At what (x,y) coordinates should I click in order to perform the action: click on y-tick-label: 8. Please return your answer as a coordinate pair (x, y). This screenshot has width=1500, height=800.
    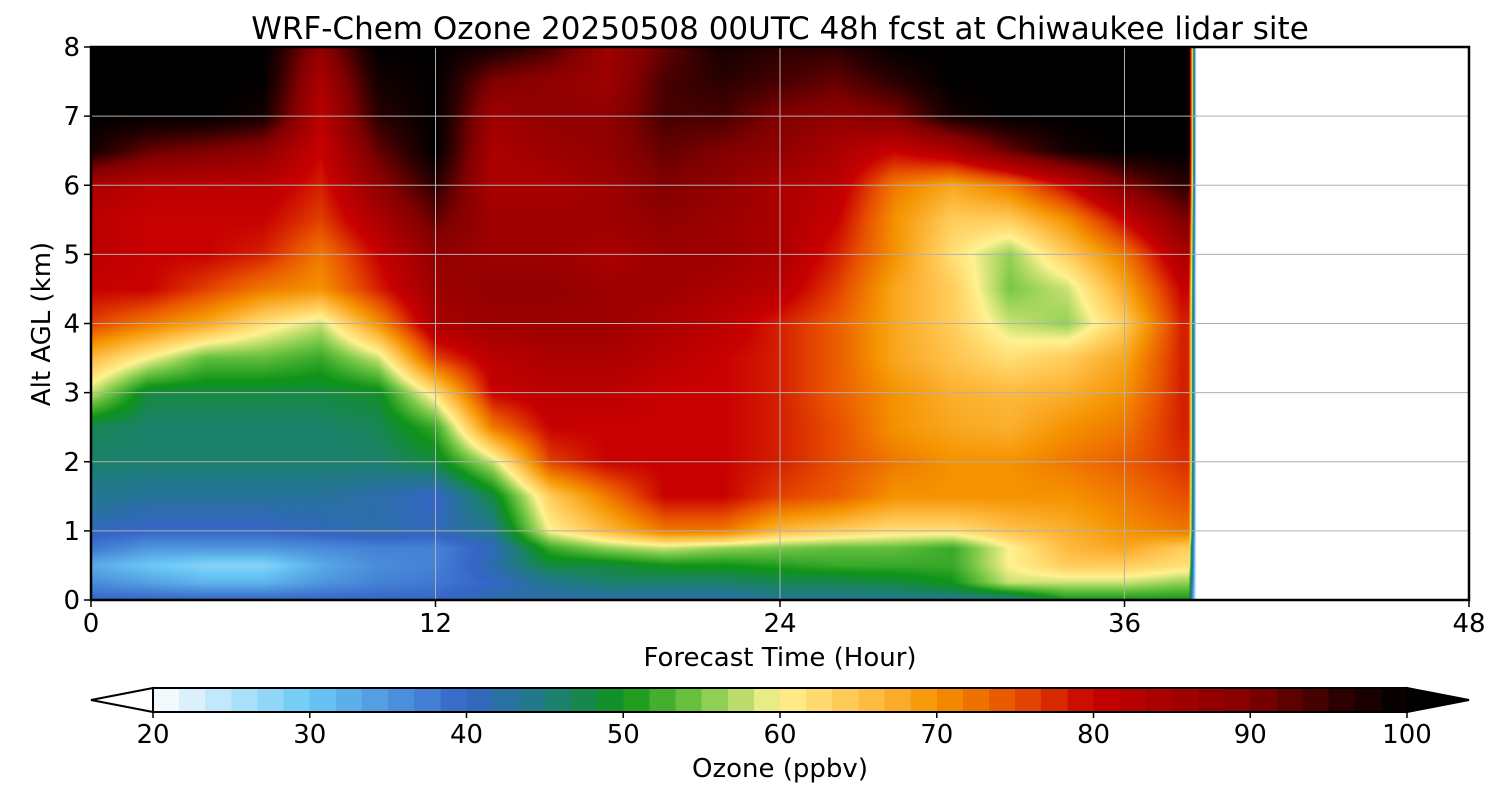
    Looking at the image, I should click on (71, 48).